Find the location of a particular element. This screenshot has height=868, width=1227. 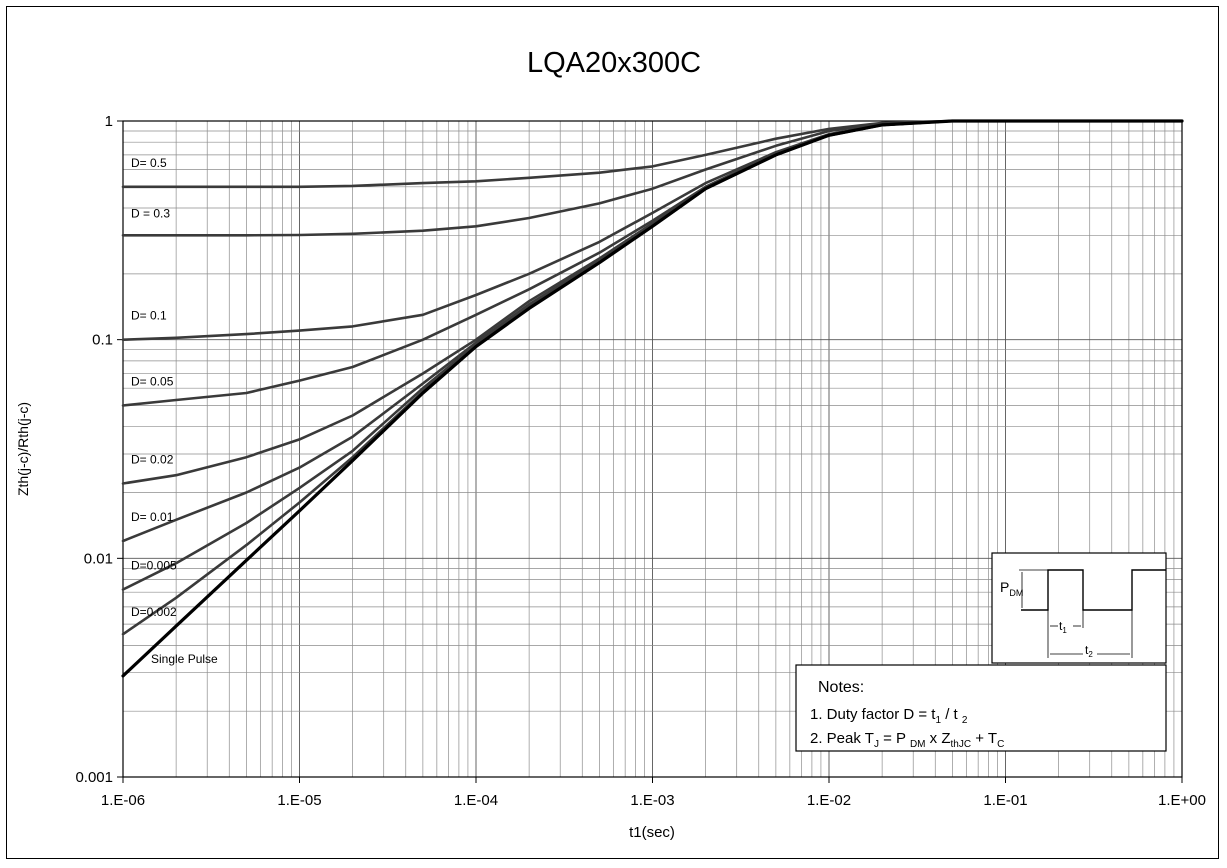

y-tick-label: 1 is located at coordinates (109, 121).